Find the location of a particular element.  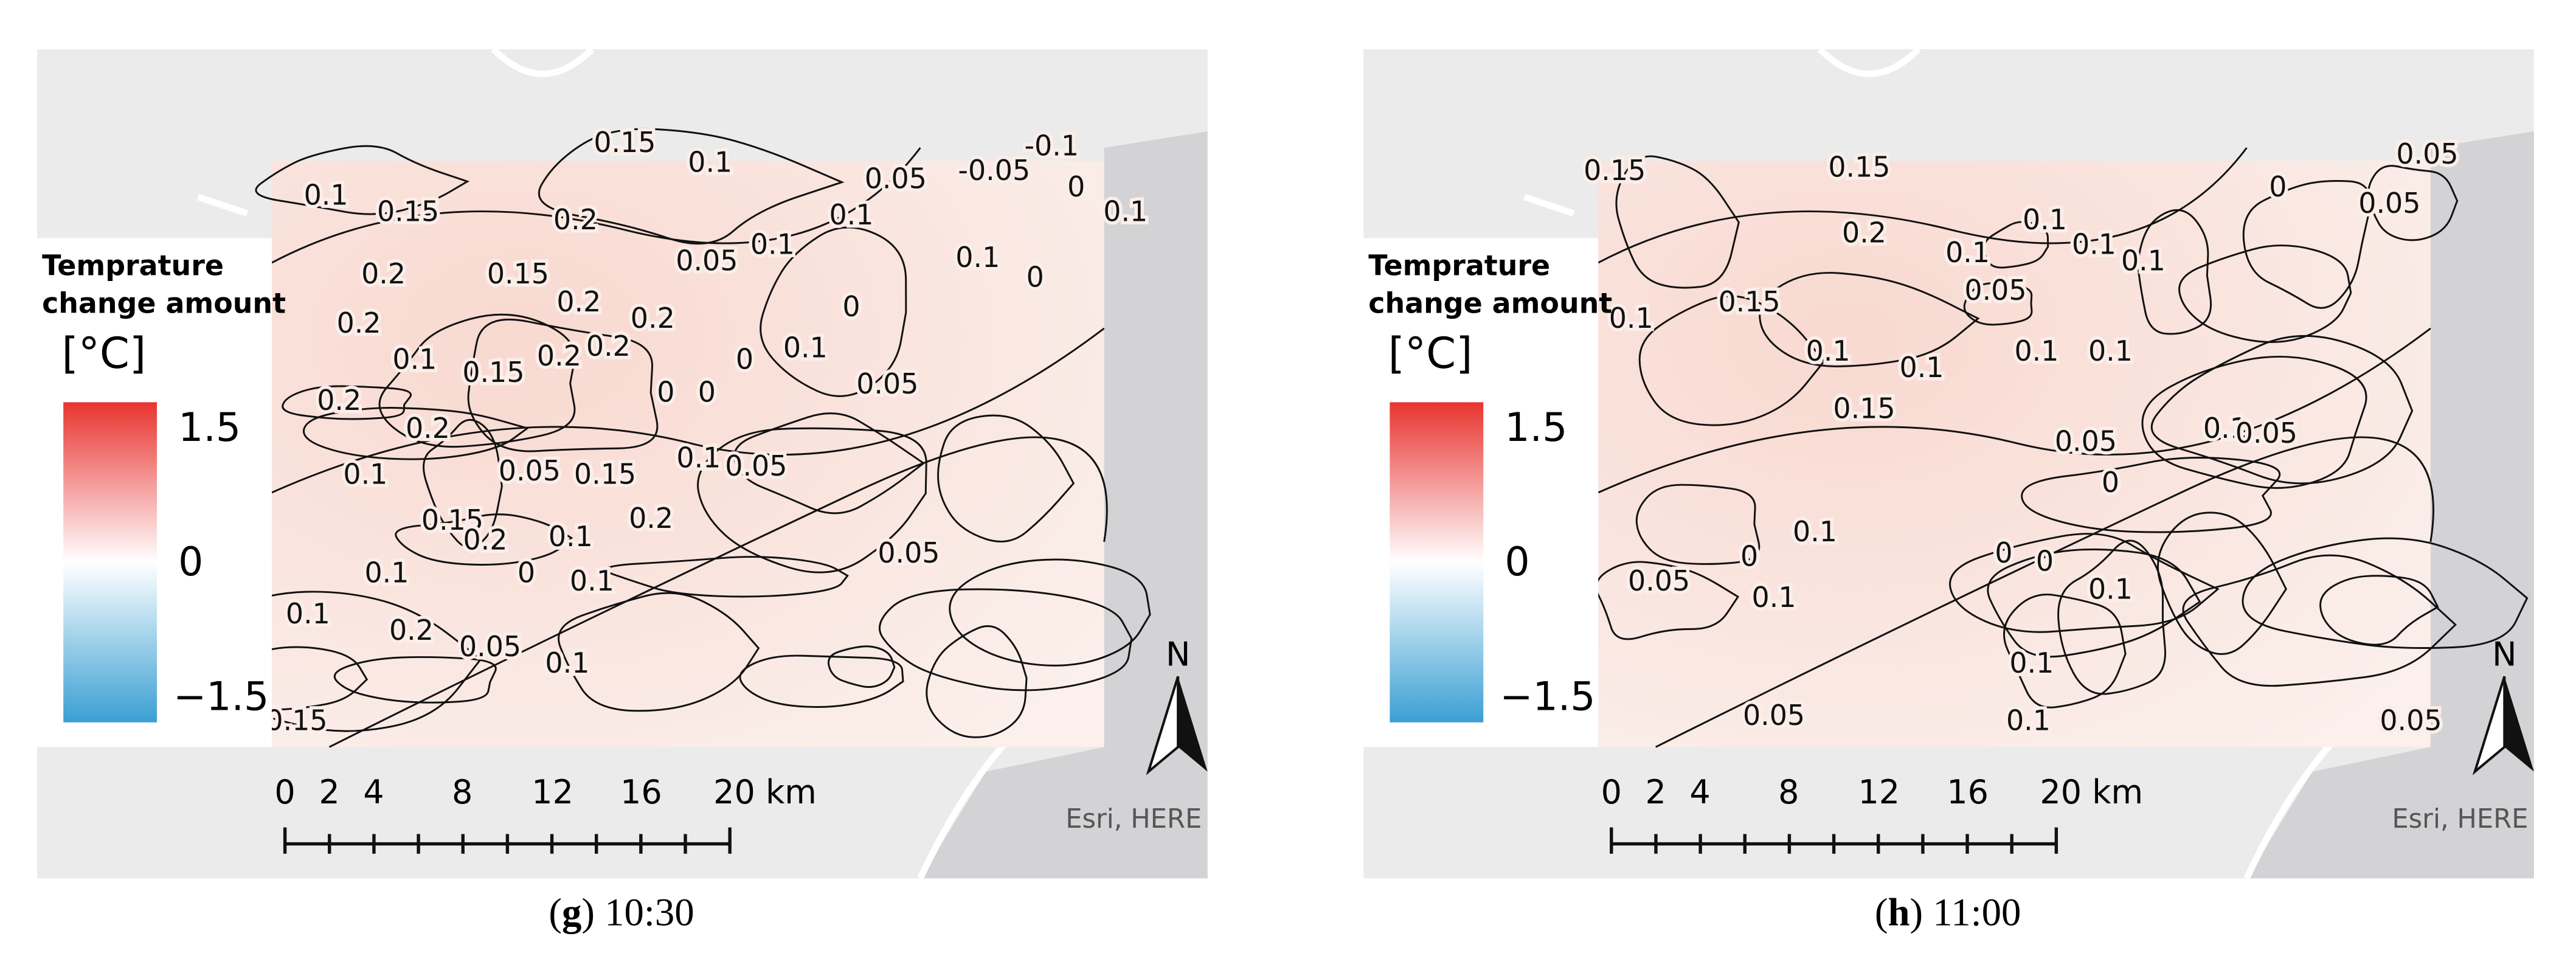

caption-part: 10:30 is located at coordinates (644, 912).